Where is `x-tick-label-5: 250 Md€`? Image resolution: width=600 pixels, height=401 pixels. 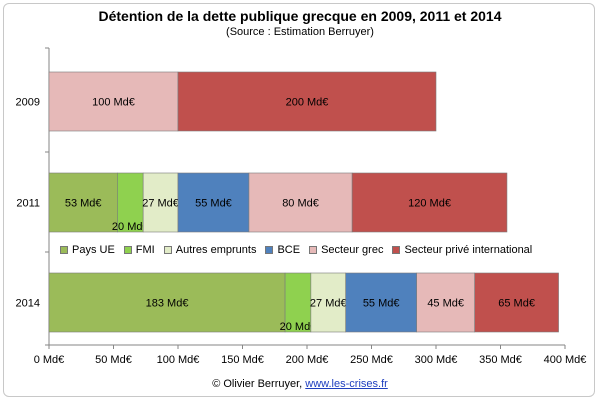 x-tick-label-5: 250 Md€ is located at coordinates (371, 360).